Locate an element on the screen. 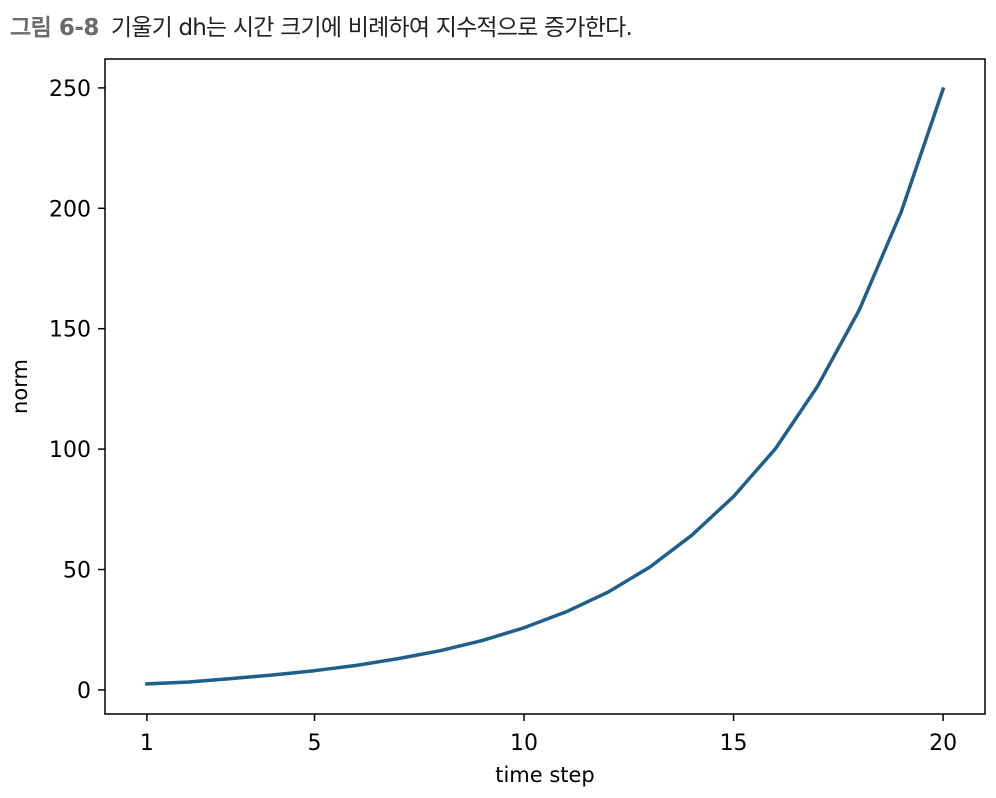  x-tick-label: 20 is located at coordinates (943, 743).